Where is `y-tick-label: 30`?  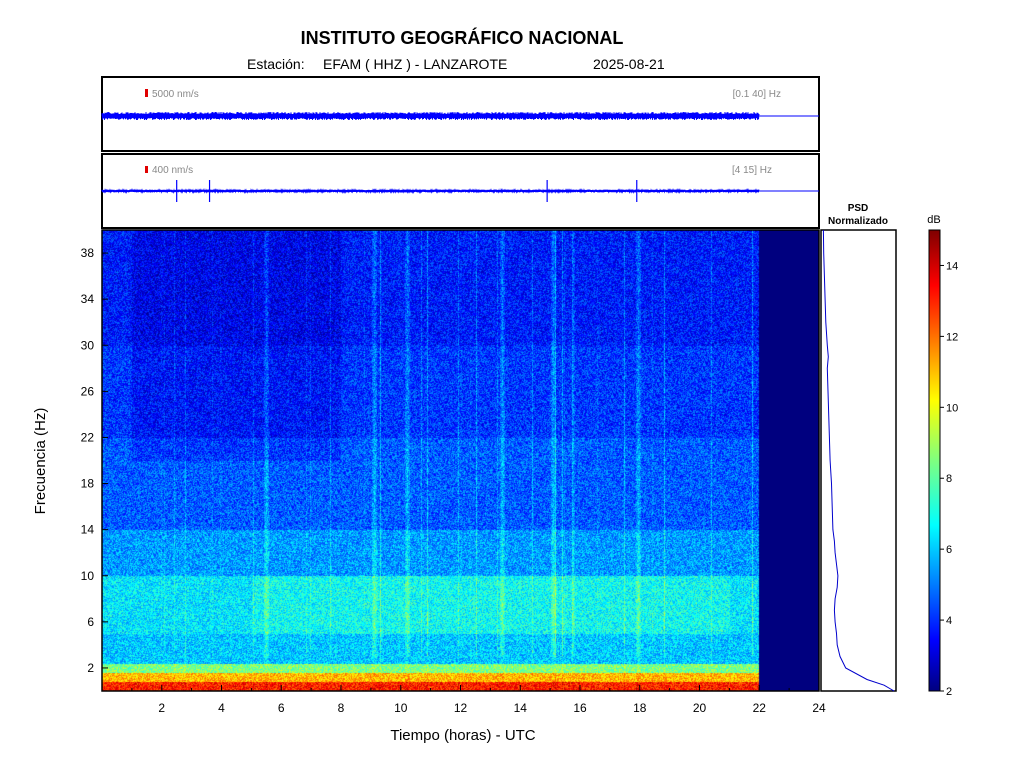
y-tick-label: 30 is located at coordinates (88, 345).